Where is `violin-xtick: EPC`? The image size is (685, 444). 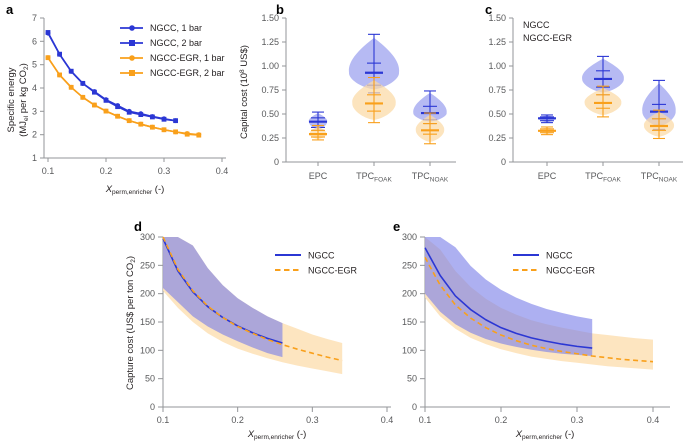
violin-xtick: EPC is located at coordinates (547, 176).